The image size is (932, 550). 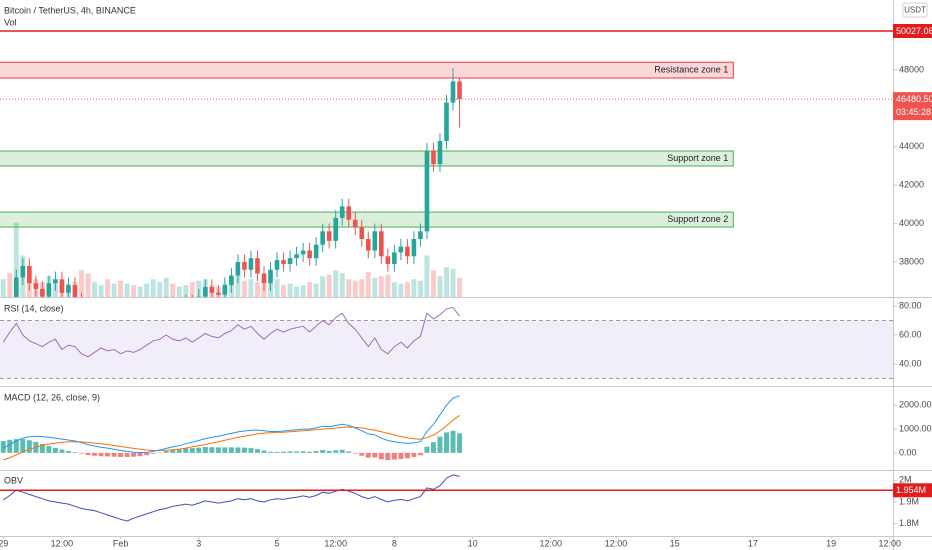 I want to click on zone, so click(x=367, y=158).